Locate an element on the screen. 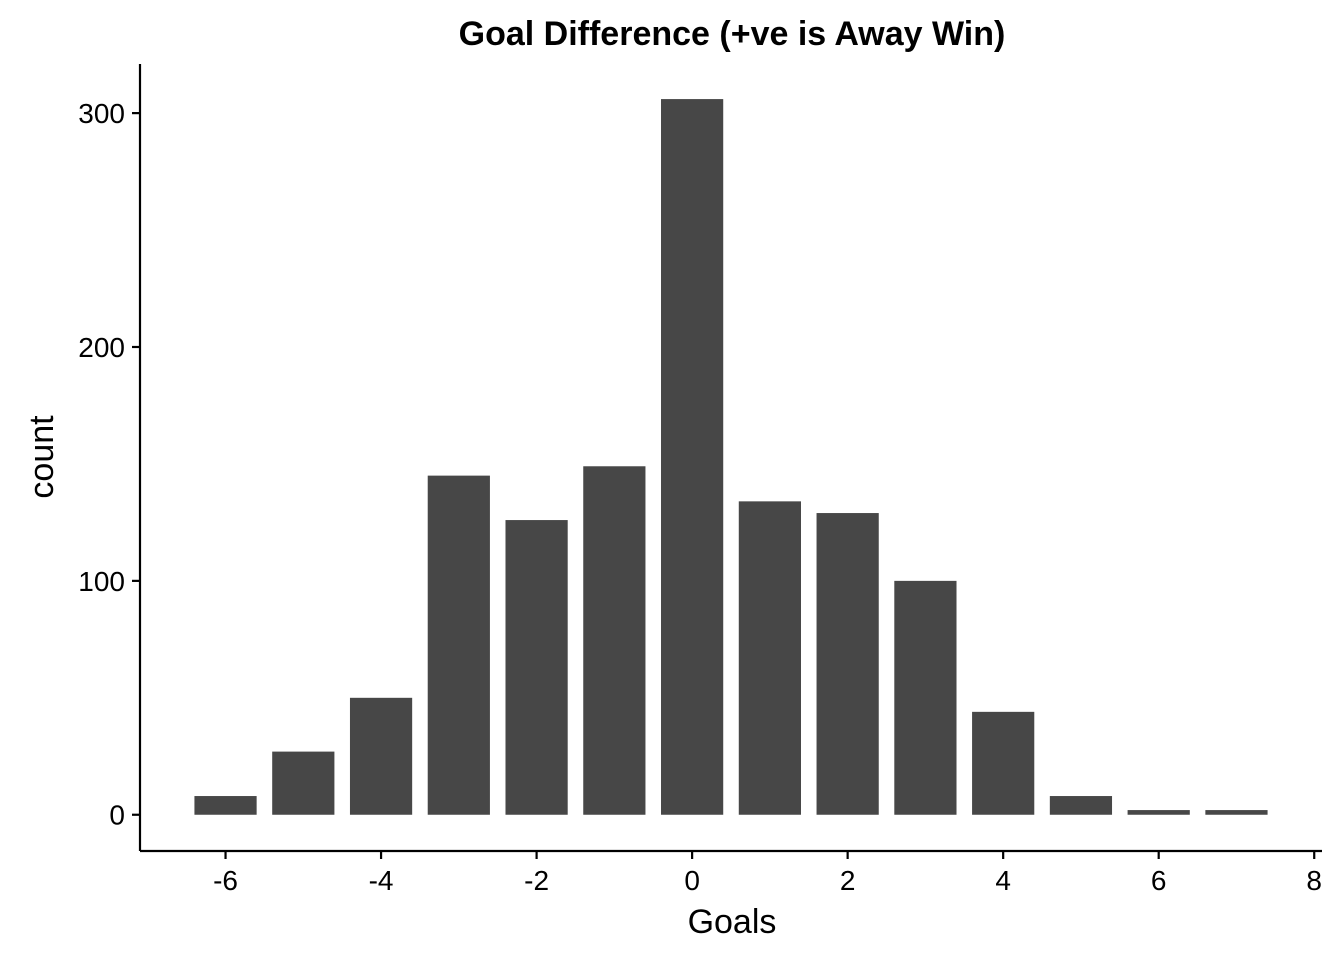  x-tick-label: 6 is located at coordinates (1159, 880).